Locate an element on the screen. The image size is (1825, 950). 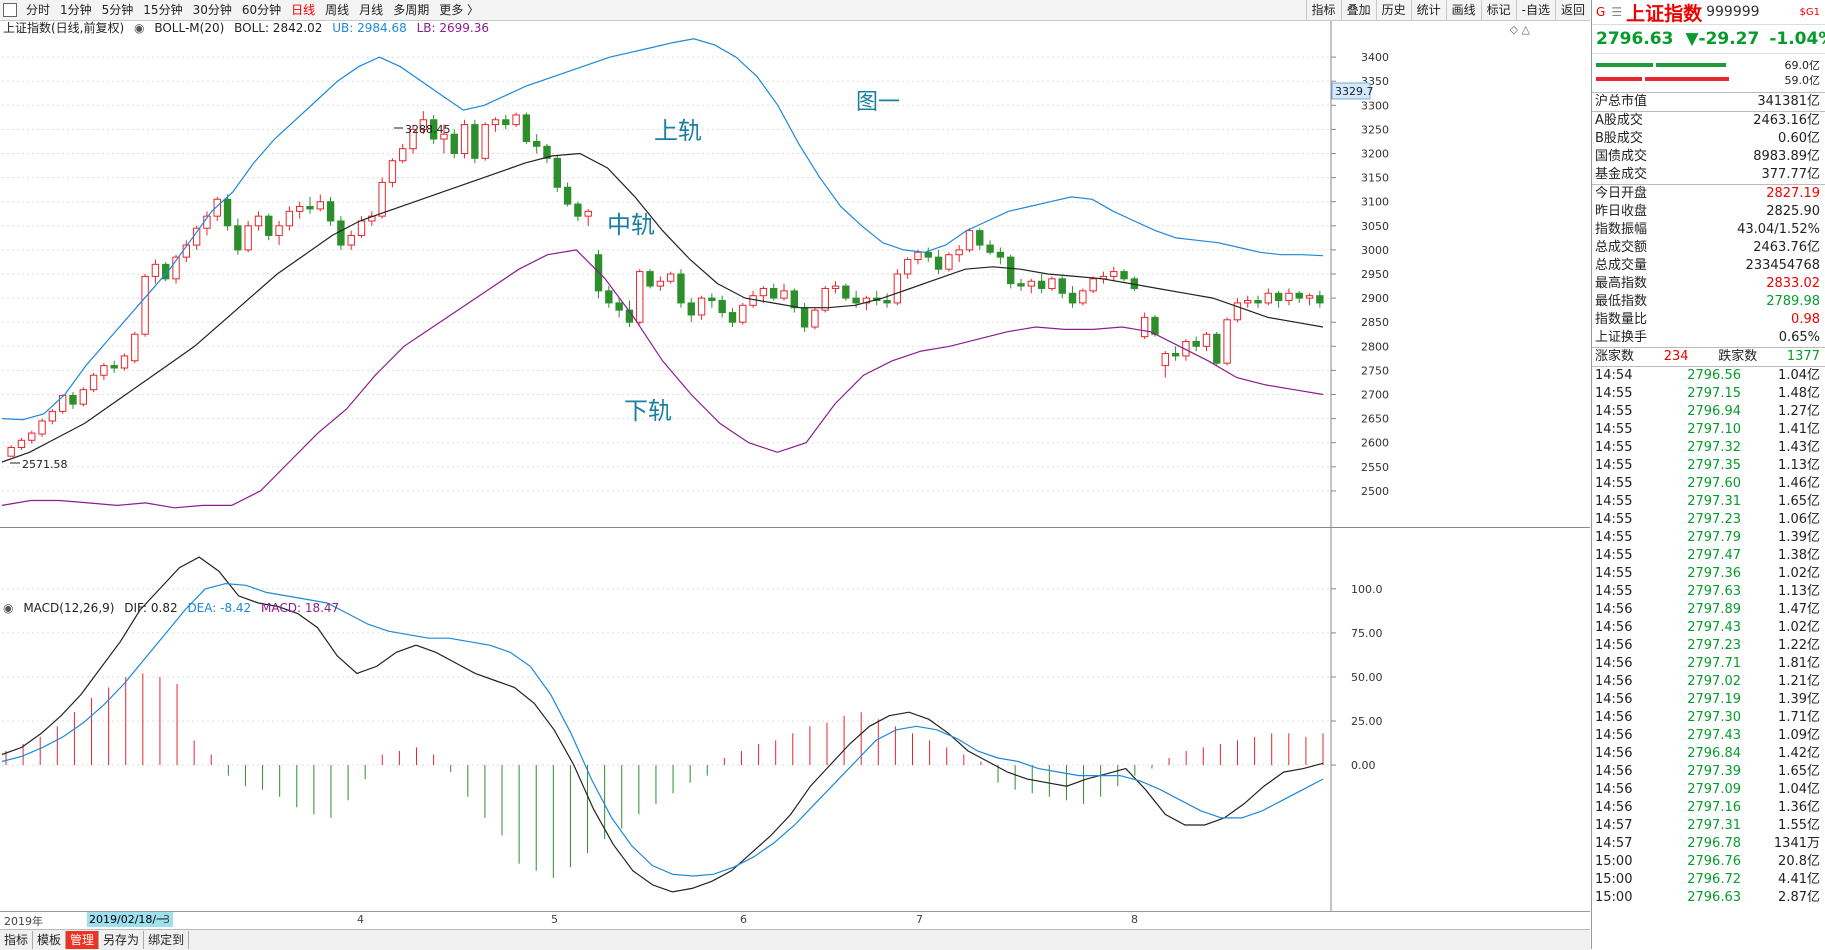
tick-price: 2797.23 is located at coordinates (1714, 519).